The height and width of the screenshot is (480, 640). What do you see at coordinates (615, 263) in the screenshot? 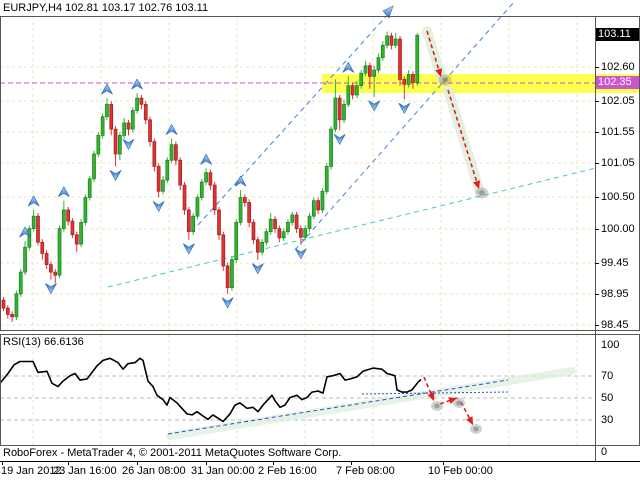
I see `price-tick-label: 99.45` at bounding box center [615, 263].